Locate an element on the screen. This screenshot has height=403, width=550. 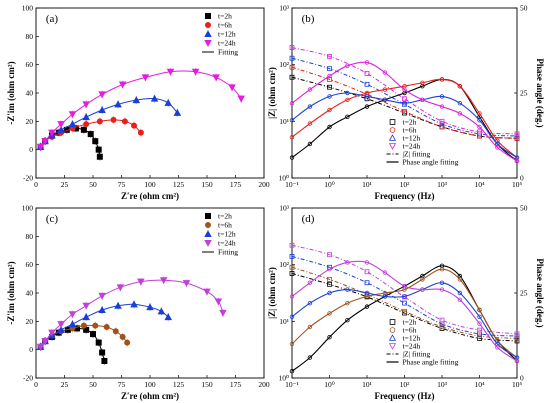
y-axis-label: -Z′im (ohm cm²) is located at coordinates (11, 92).